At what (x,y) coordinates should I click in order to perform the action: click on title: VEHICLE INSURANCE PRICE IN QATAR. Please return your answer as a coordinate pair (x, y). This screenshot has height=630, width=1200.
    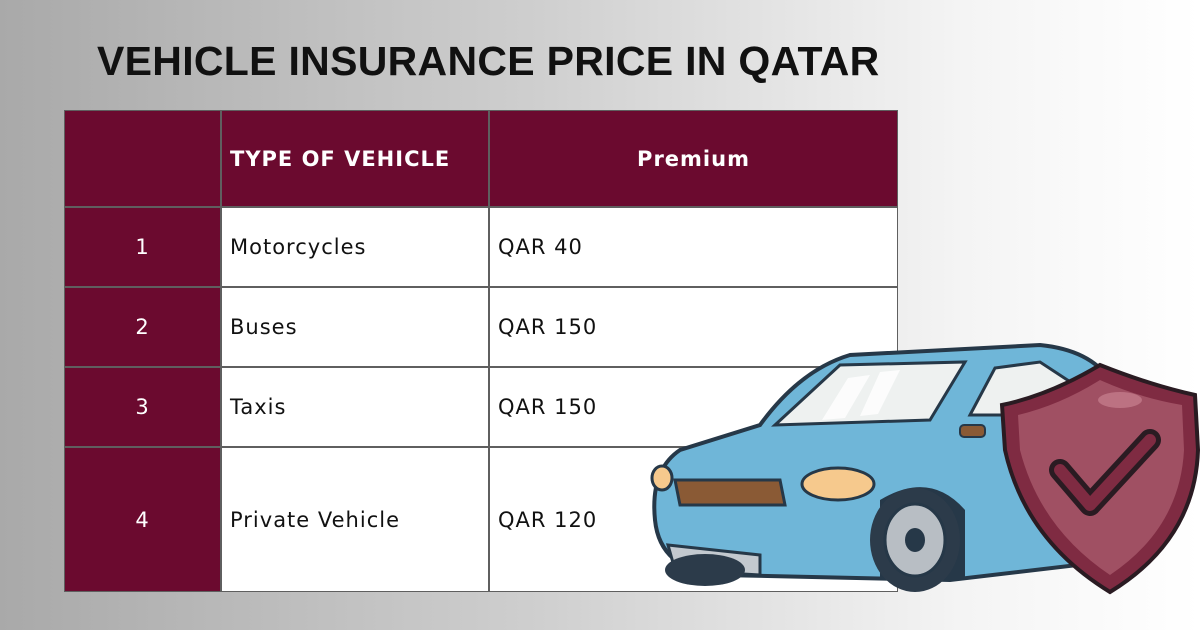
    Looking at the image, I should click on (488, 61).